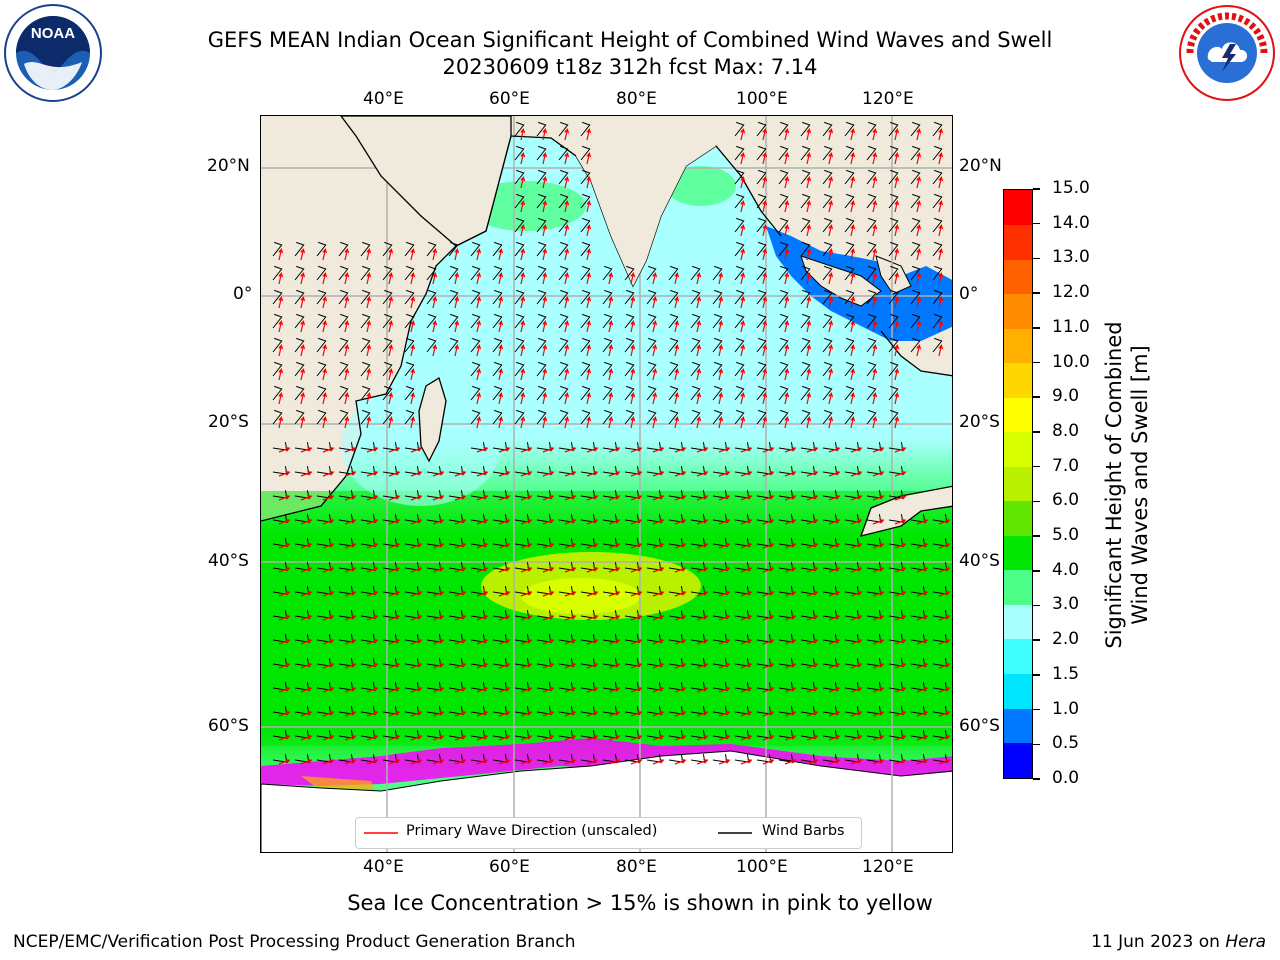  I want to click on colorbar-tick-label: 7.0, so click(1066, 465).